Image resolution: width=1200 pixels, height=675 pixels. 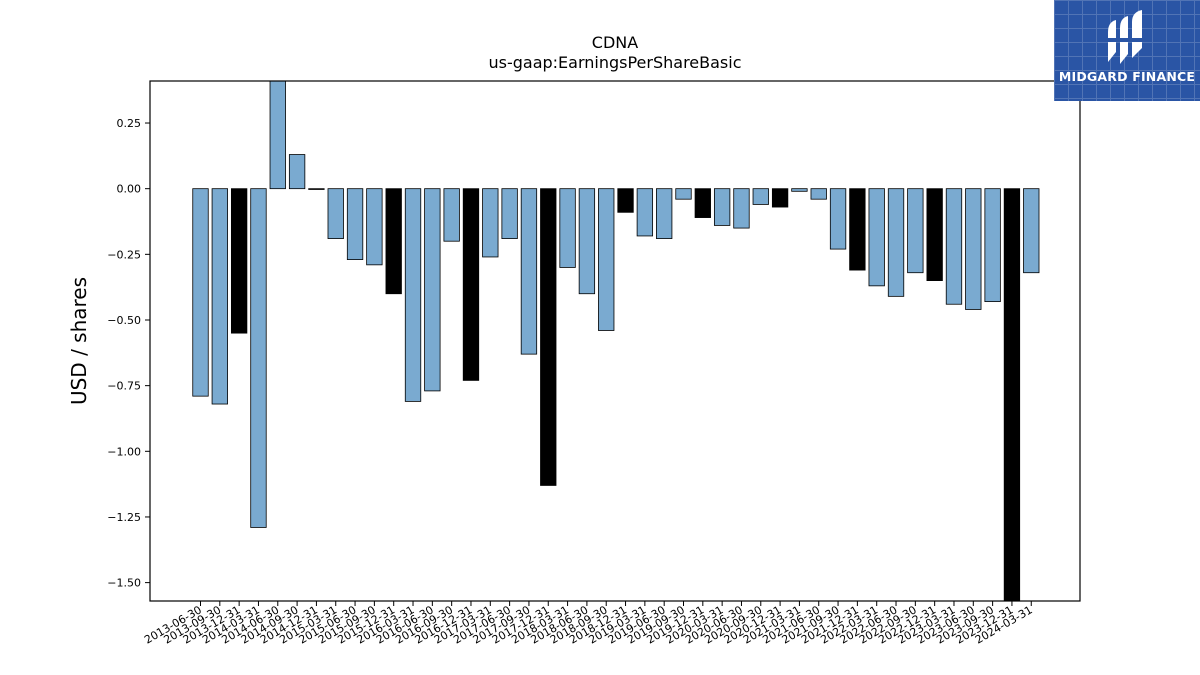 I want to click on y-tick-label: −0.25, so click(x=124, y=254).